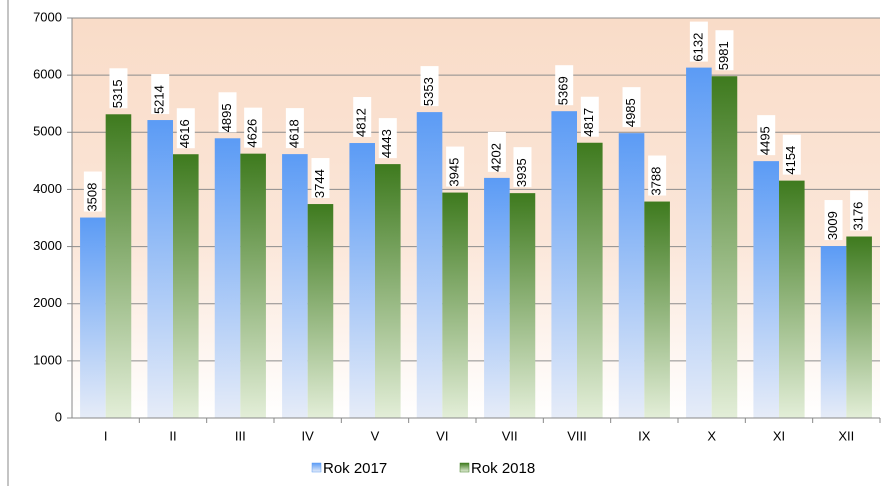  Describe the element at coordinates (697, 47) in the screenshot. I see `value-label: 6132` at that location.